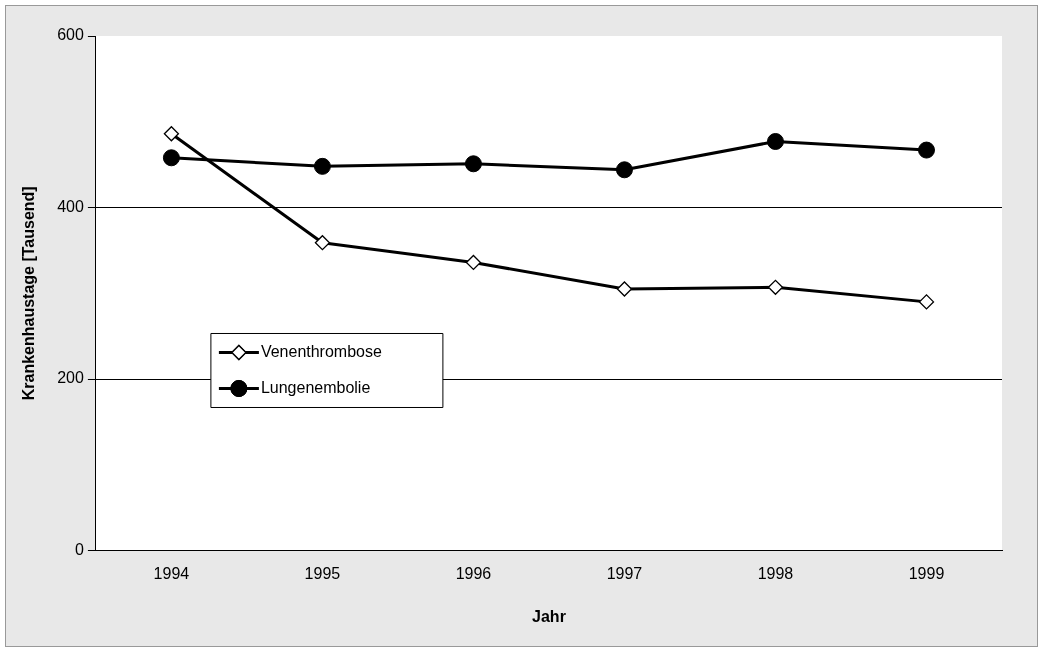  What do you see at coordinates (29, 293) in the screenshot?
I see `y-axis-title: Krankenhaustage [Tausend]` at bounding box center [29, 293].